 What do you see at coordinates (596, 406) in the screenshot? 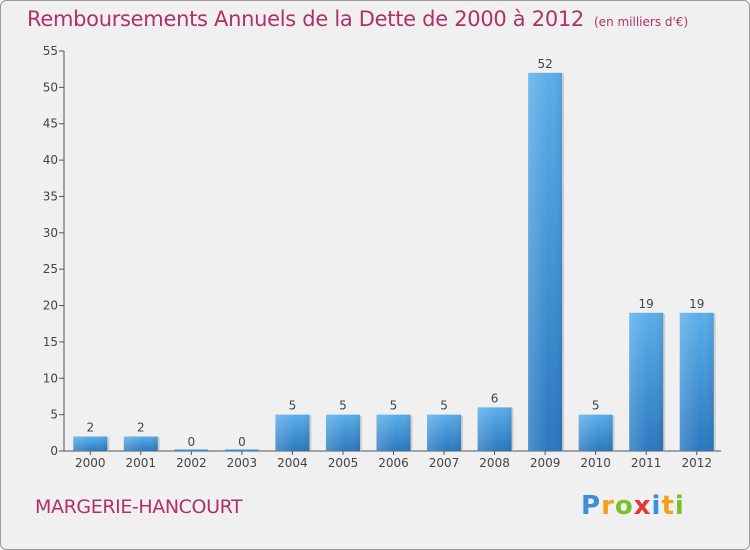
I see `value-label-2010: 5` at bounding box center [596, 406].